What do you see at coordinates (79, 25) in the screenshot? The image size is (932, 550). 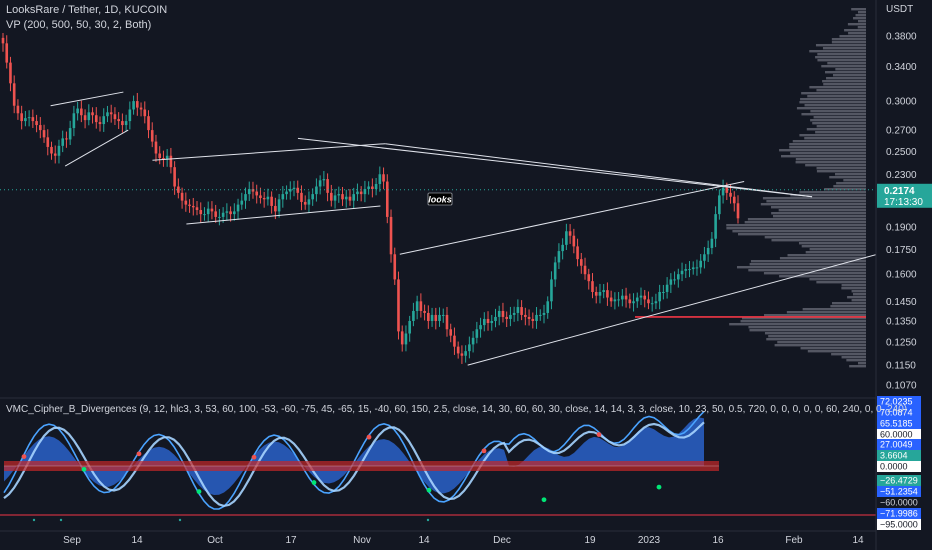 I see `volume-profile-legend: VP (200, 500, 50, 30, 2, Both)` at bounding box center [79, 25].